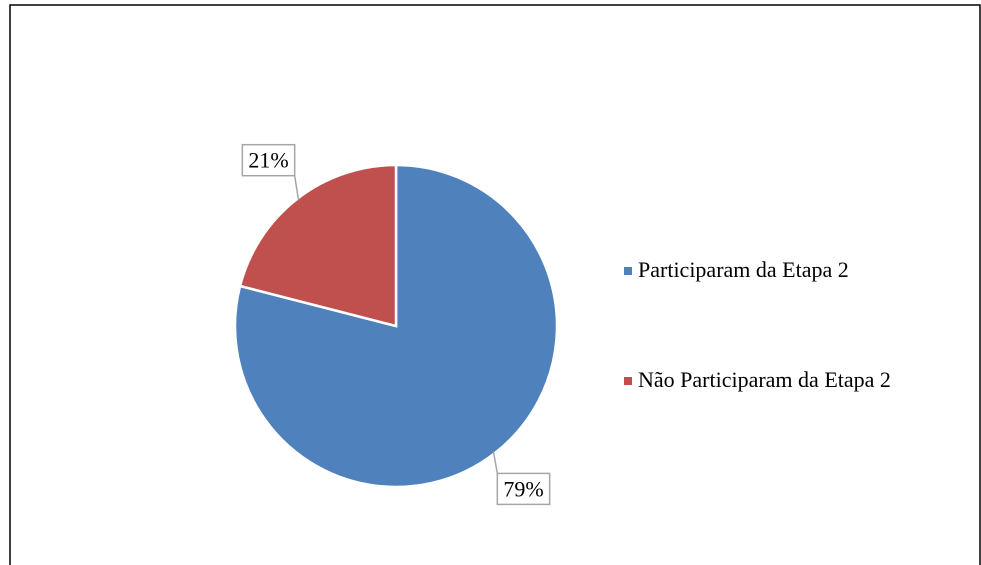 This screenshot has width=981, height=565. What do you see at coordinates (743, 269) in the screenshot?
I see `legend-label: Participaram da Etapa 2` at bounding box center [743, 269].